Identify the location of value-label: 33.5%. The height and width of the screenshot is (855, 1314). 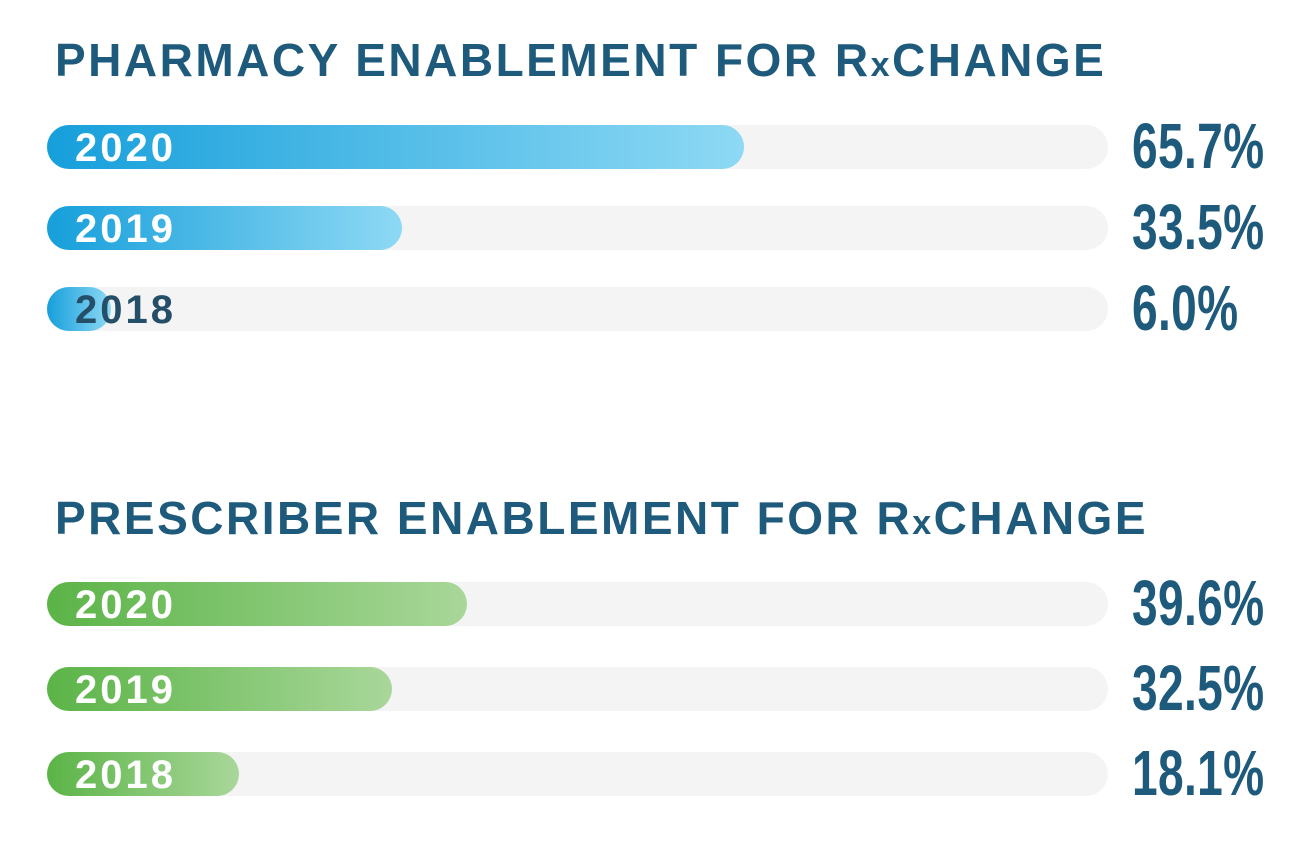
(1198, 227).